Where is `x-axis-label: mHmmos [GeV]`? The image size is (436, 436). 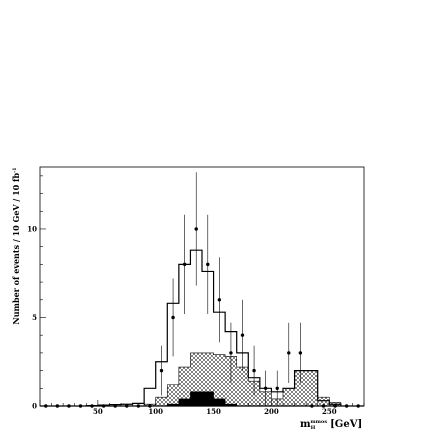
x-axis-label: mHmmos [GeV] is located at coordinates (331, 425).